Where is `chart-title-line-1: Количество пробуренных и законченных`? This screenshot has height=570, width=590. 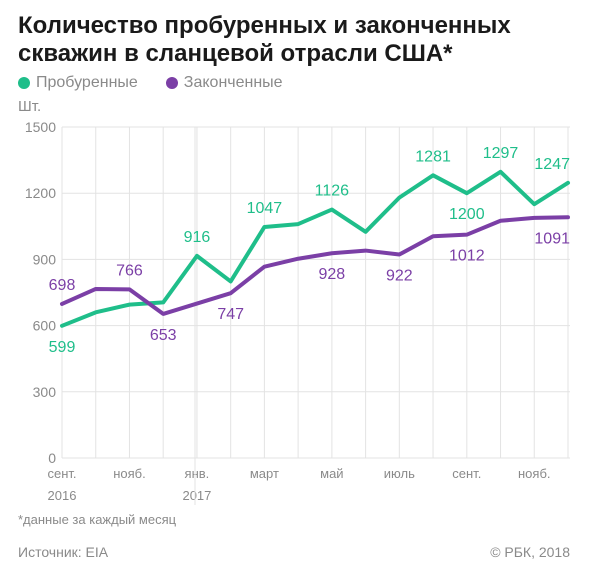
chart-title-line-1: Количество пробуренных и законченных is located at coordinates (264, 25).